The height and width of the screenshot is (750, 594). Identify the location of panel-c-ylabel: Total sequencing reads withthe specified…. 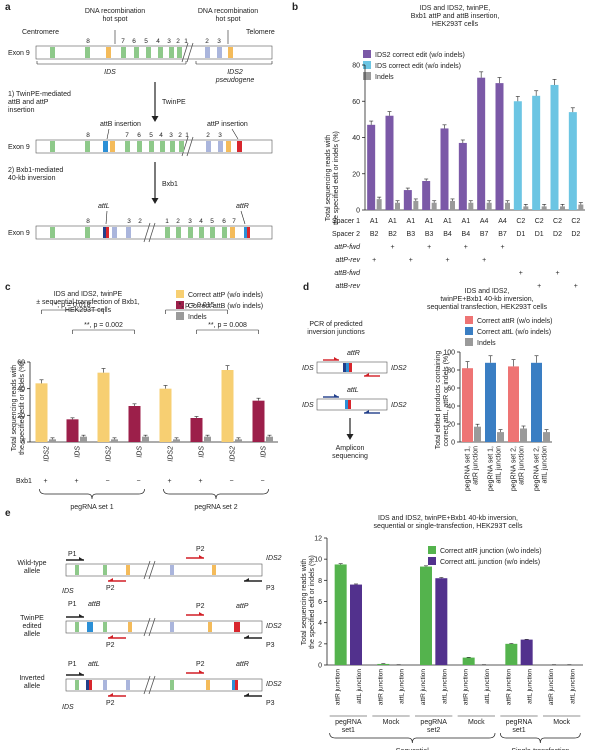
(18, 408).